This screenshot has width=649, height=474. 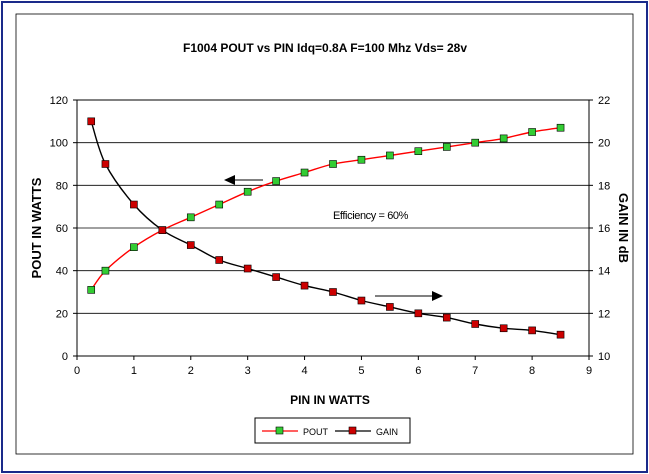 What do you see at coordinates (604, 186) in the screenshot?
I see `y-right-tick-label: 18` at bounding box center [604, 186].